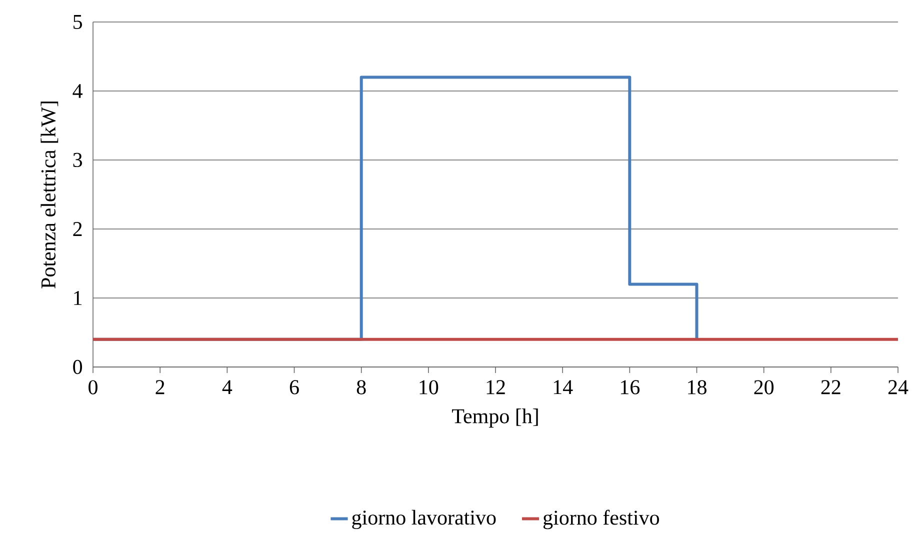  What do you see at coordinates (830, 387) in the screenshot?
I see `x-tick-label: 22` at bounding box center [830, 387].